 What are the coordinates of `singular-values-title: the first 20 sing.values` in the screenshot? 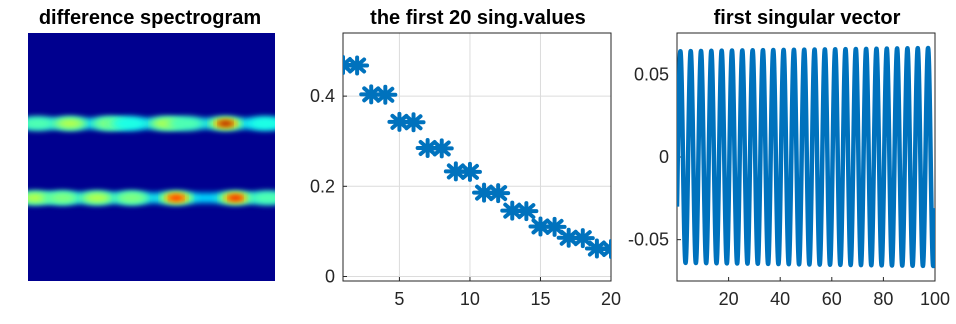 It's located at (478, 18).